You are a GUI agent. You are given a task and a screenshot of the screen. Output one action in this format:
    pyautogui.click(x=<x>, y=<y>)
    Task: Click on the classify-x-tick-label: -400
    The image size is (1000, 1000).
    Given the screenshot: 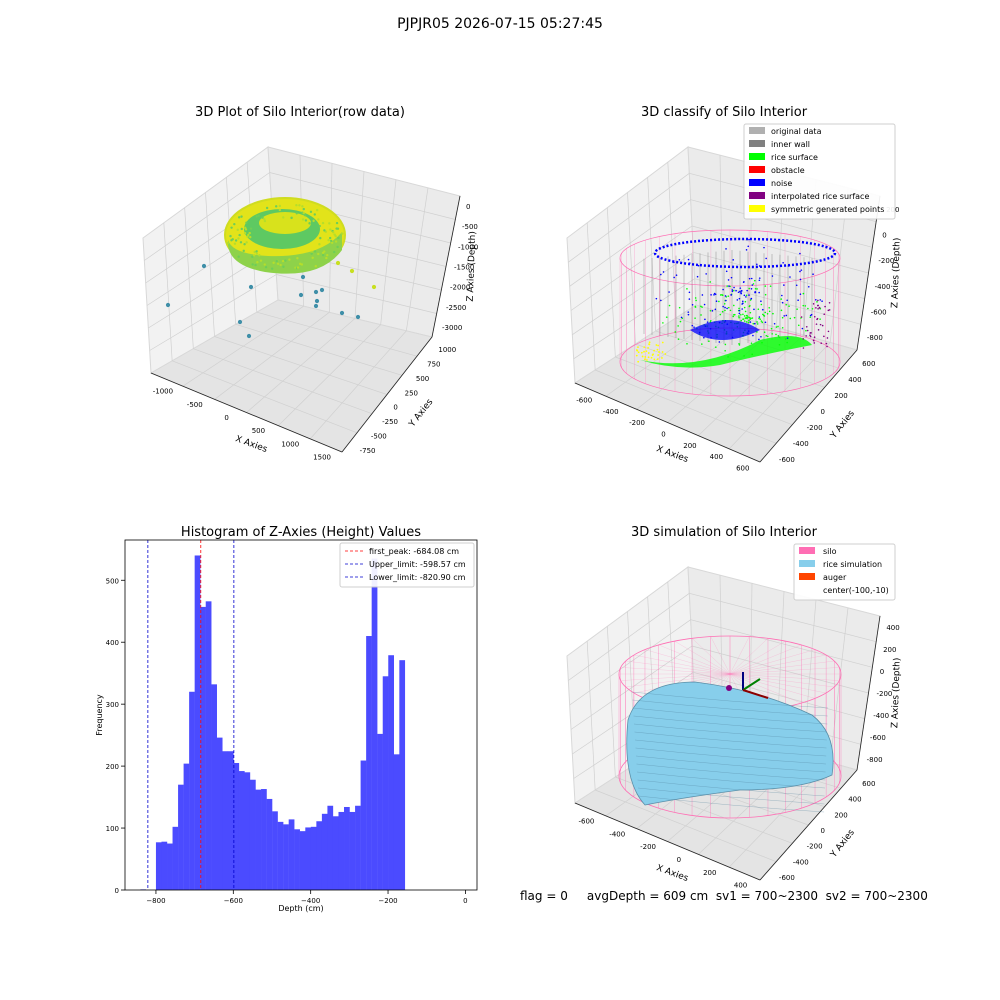 What is the action you would take?
    pyautogui.click(x=611, y=412)
    